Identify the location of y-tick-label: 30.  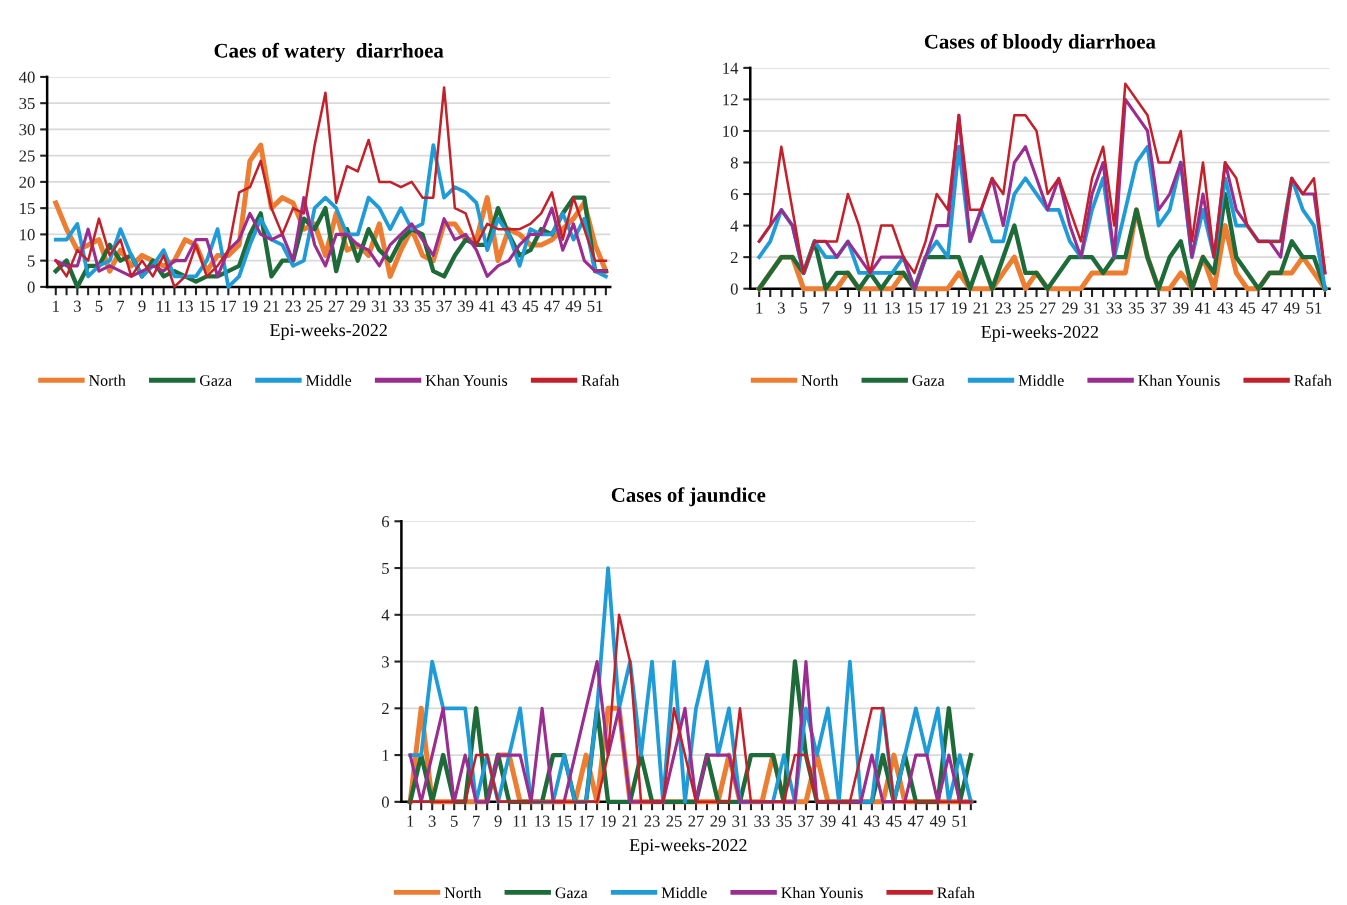
(27, 130).